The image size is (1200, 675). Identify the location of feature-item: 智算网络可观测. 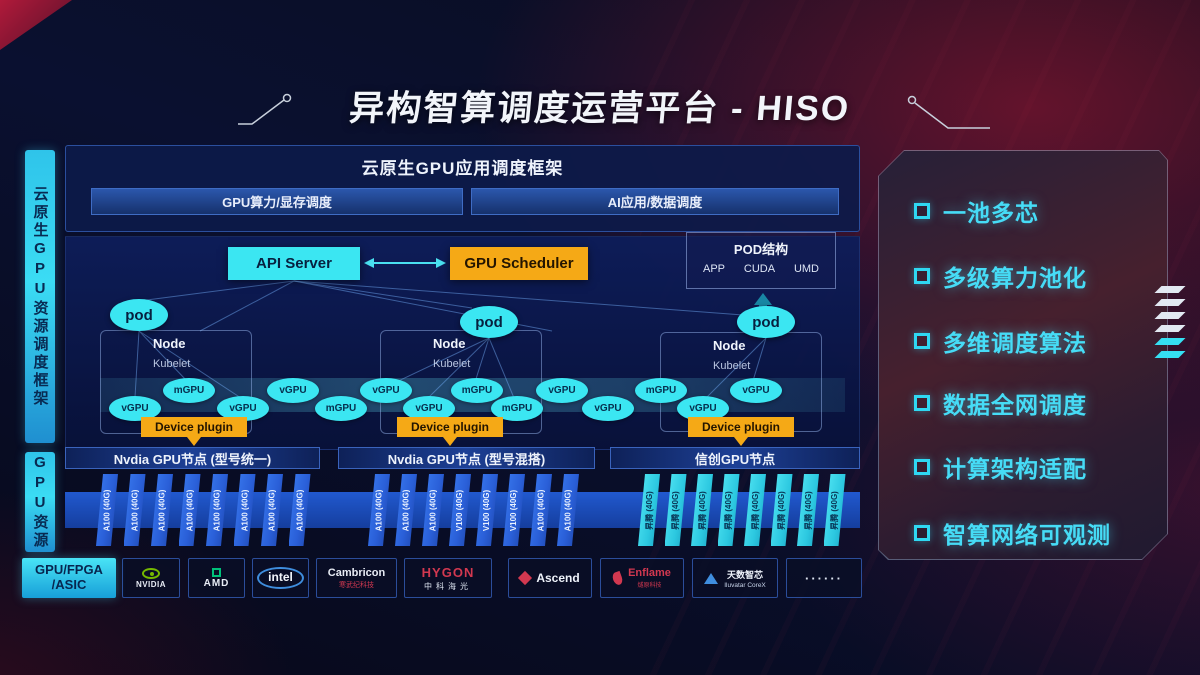
(1012, 533).